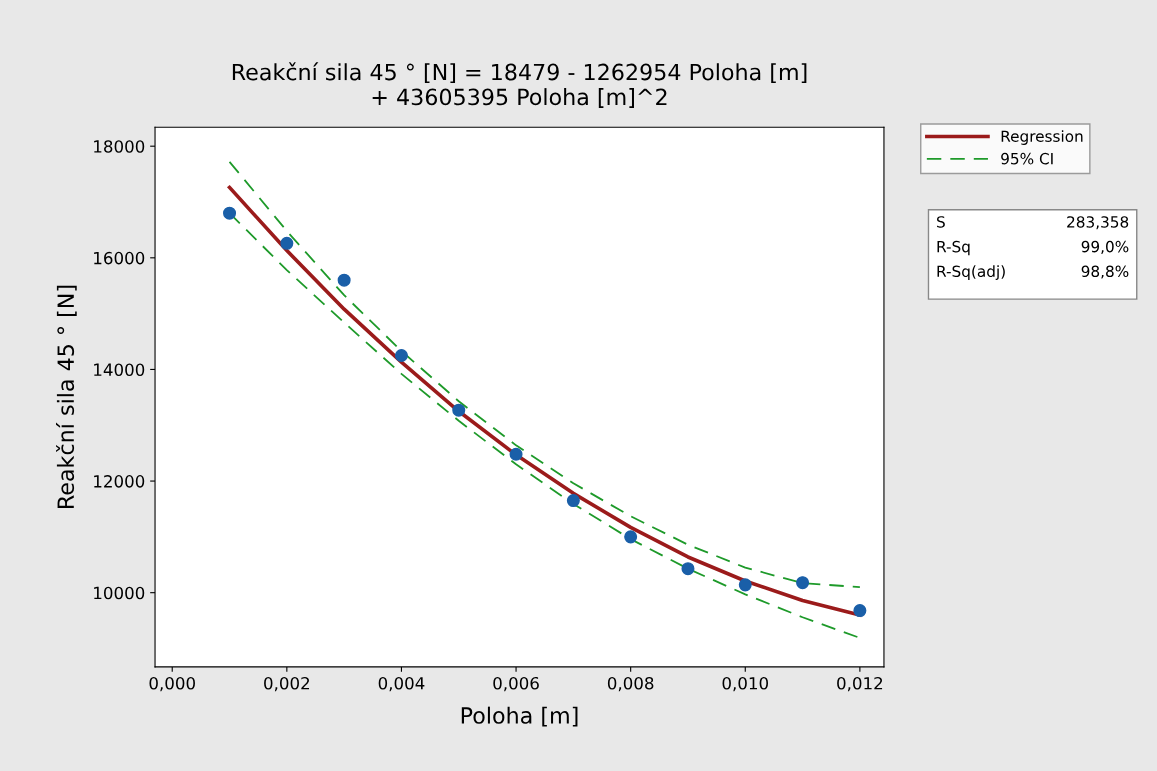 The image size is (1157, 771). I want to click on x-axis-title: Poloha [m], so click(519, 716).